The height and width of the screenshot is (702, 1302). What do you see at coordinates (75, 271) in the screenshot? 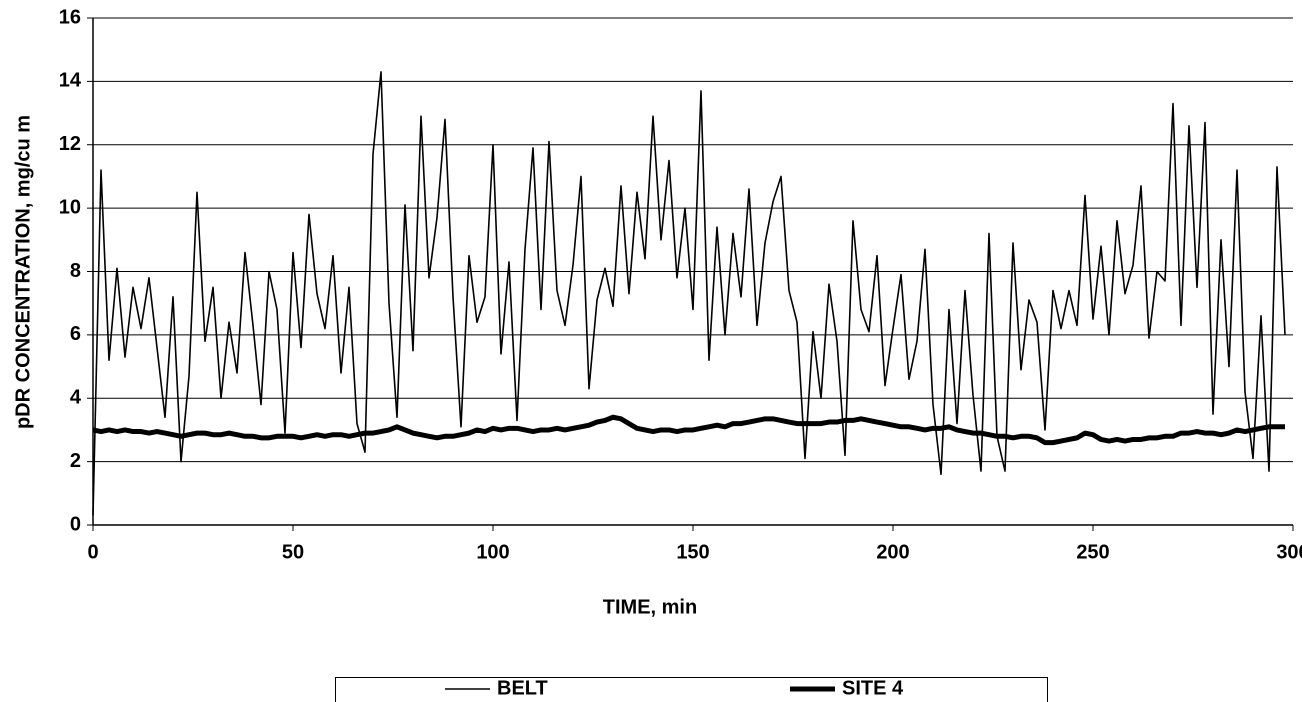
I see `y-tick-label: 8` at bounding box center [75, 271].